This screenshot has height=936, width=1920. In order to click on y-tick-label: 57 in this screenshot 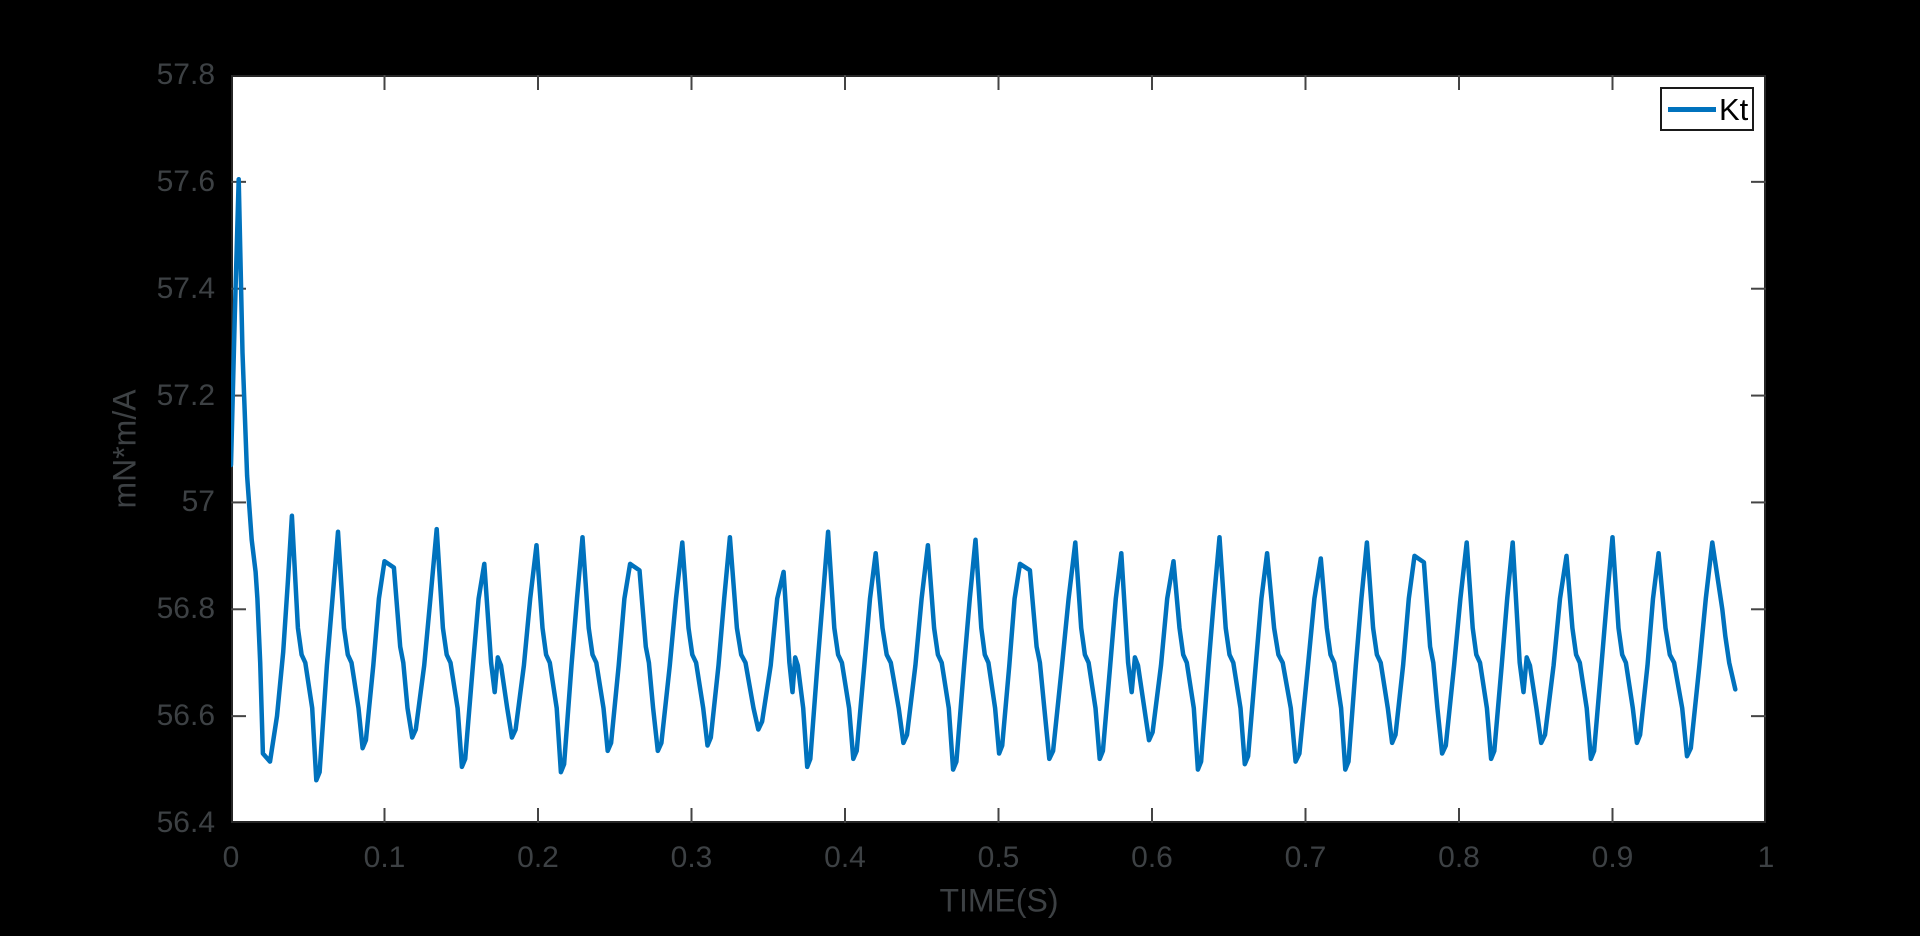, I will do `click(198, 502)`.